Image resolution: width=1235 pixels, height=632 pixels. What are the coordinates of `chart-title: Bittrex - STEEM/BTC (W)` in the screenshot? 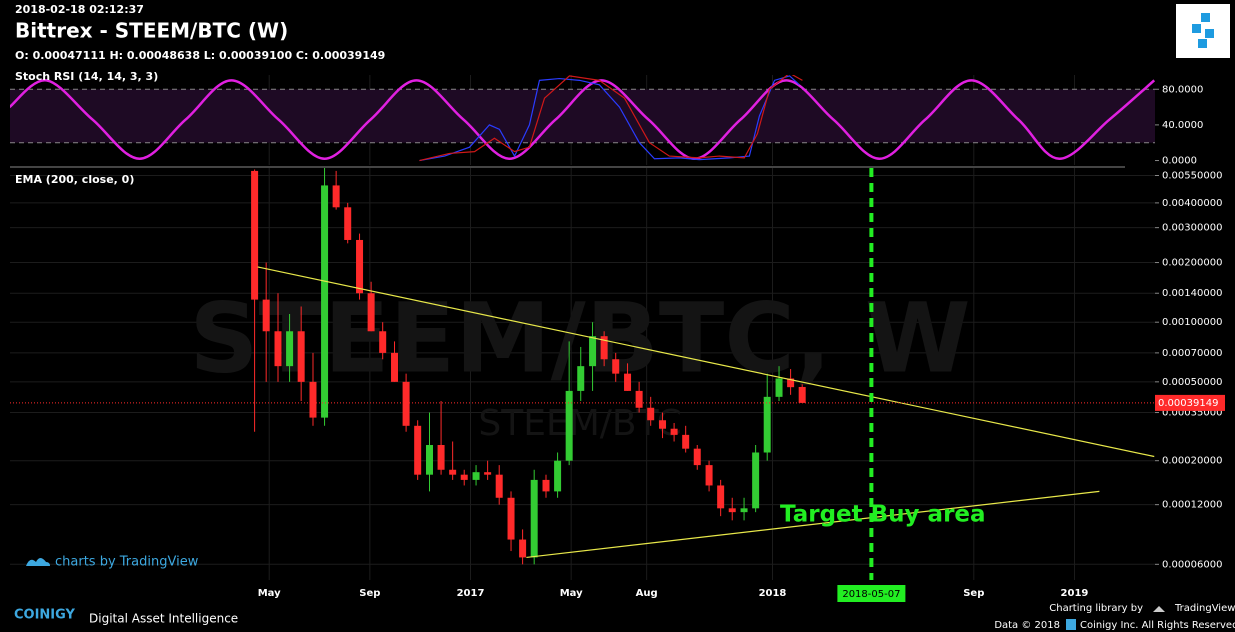 It's located at (151, 31).